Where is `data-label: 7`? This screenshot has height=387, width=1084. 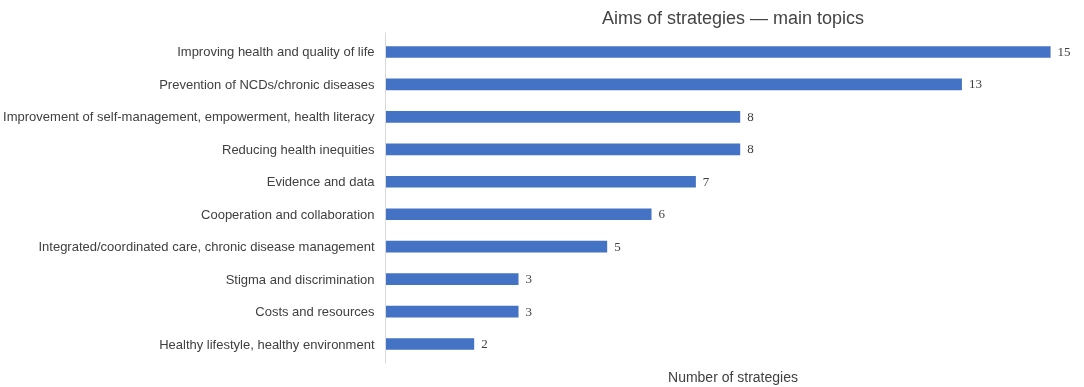 data-label: 7 is located at coordinates (706, 181).